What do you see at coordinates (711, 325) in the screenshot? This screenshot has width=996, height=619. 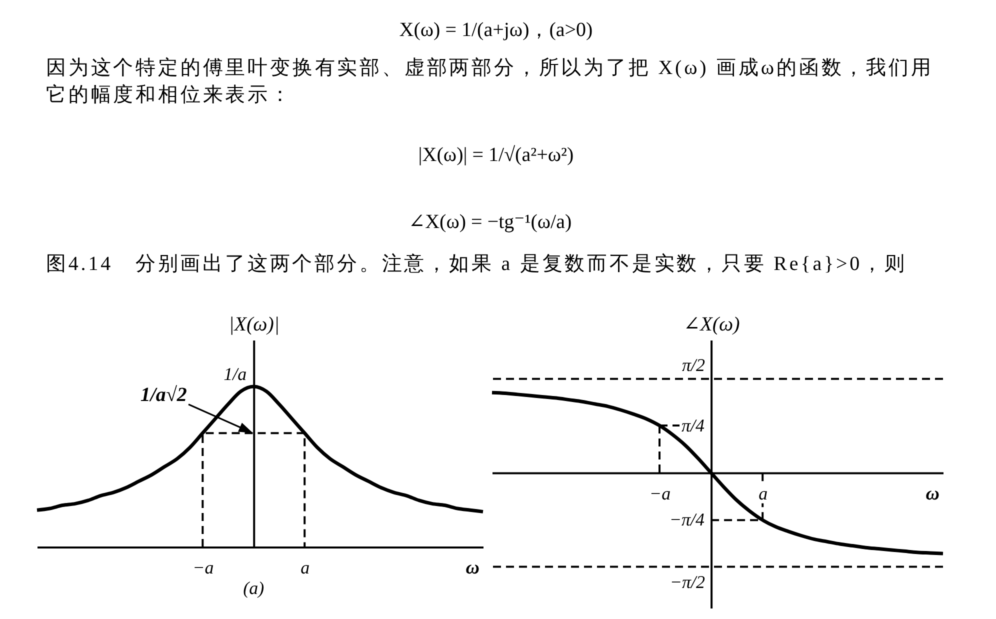 I see `y-axis-title: ∠X(ω)` at bounding box center [711, 325].